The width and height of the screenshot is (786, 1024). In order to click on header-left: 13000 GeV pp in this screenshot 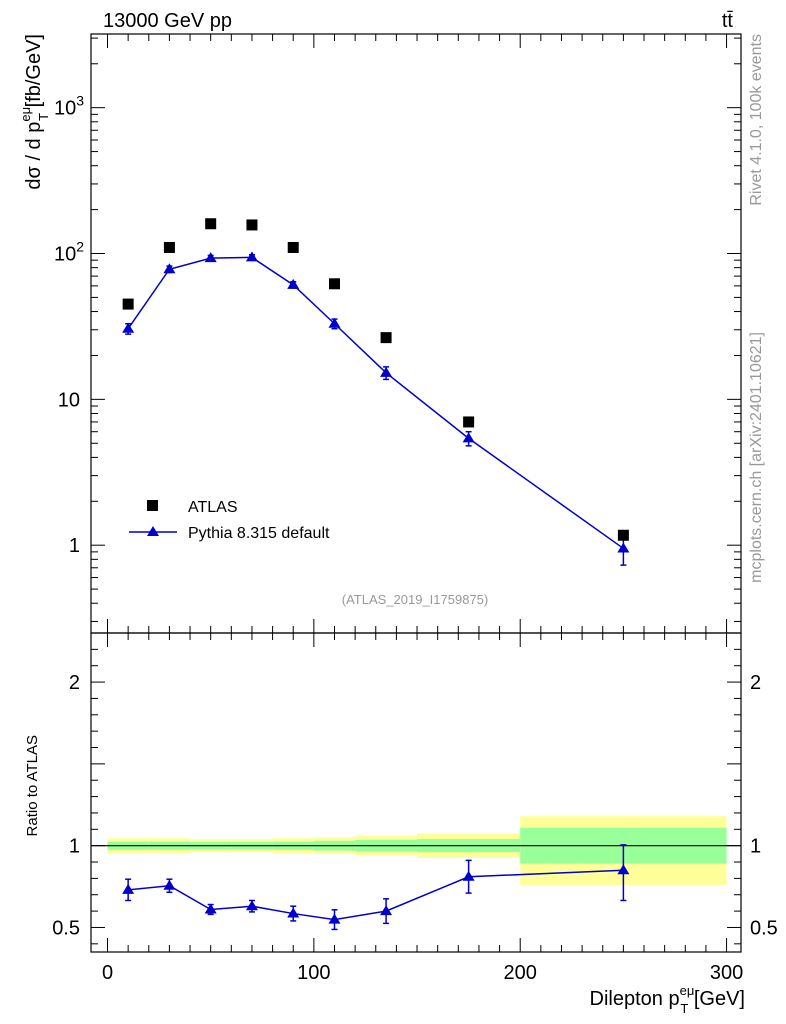, I will do `click(167, 21)`.